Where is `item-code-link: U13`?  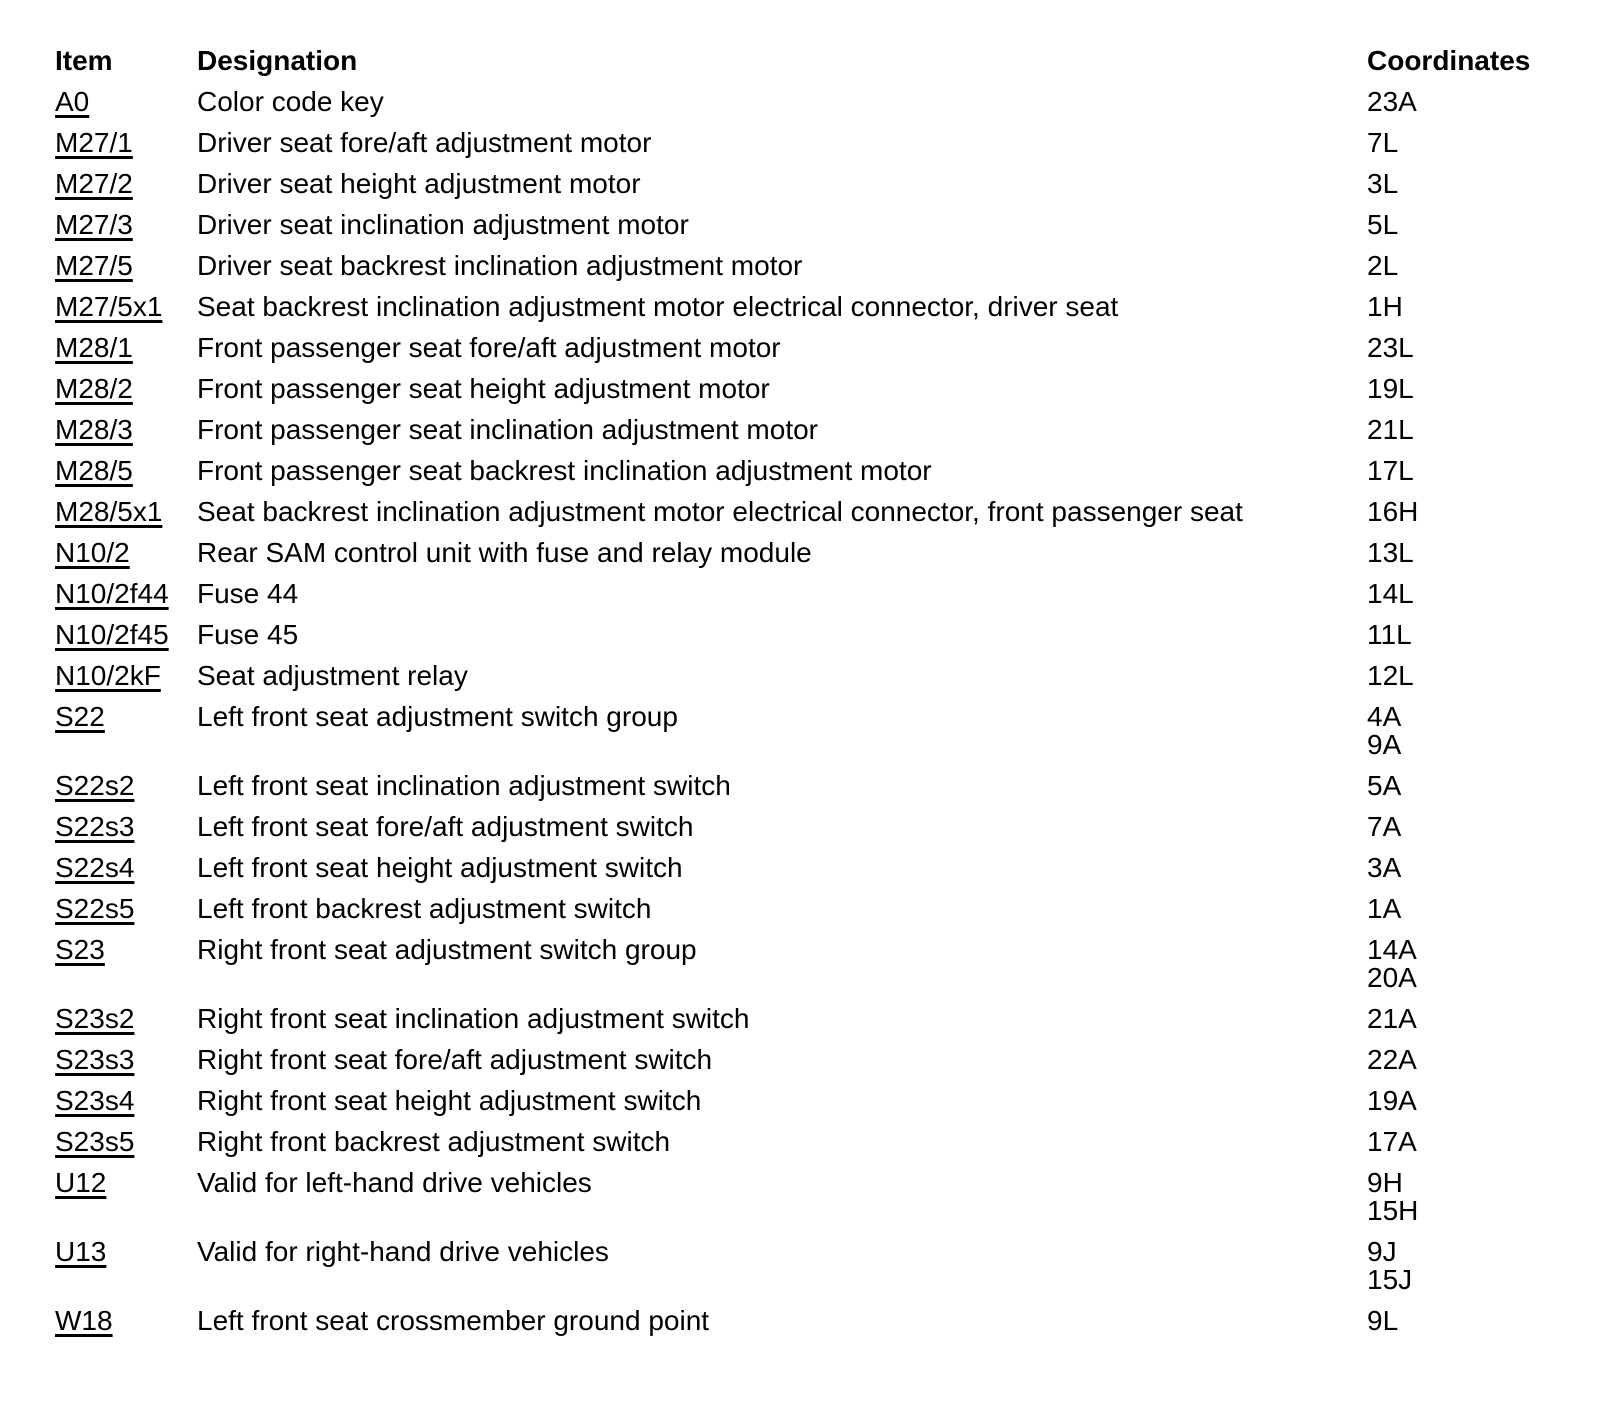 item-code-link: U13 is located at coordinates (81, 1251).